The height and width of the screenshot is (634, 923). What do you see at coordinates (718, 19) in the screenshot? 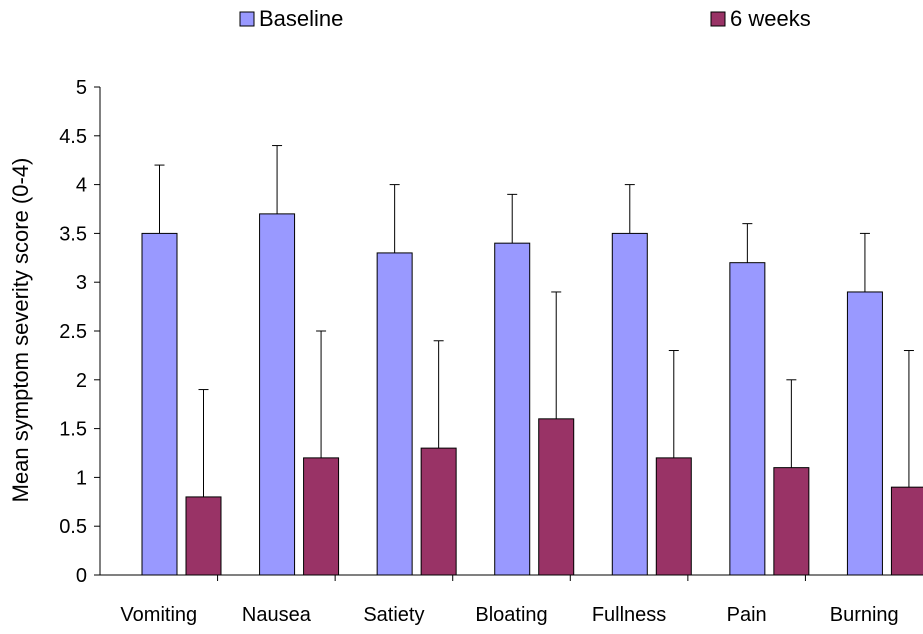
I see `legend-swatch-6-weeks` at bounding box center [718, 19].